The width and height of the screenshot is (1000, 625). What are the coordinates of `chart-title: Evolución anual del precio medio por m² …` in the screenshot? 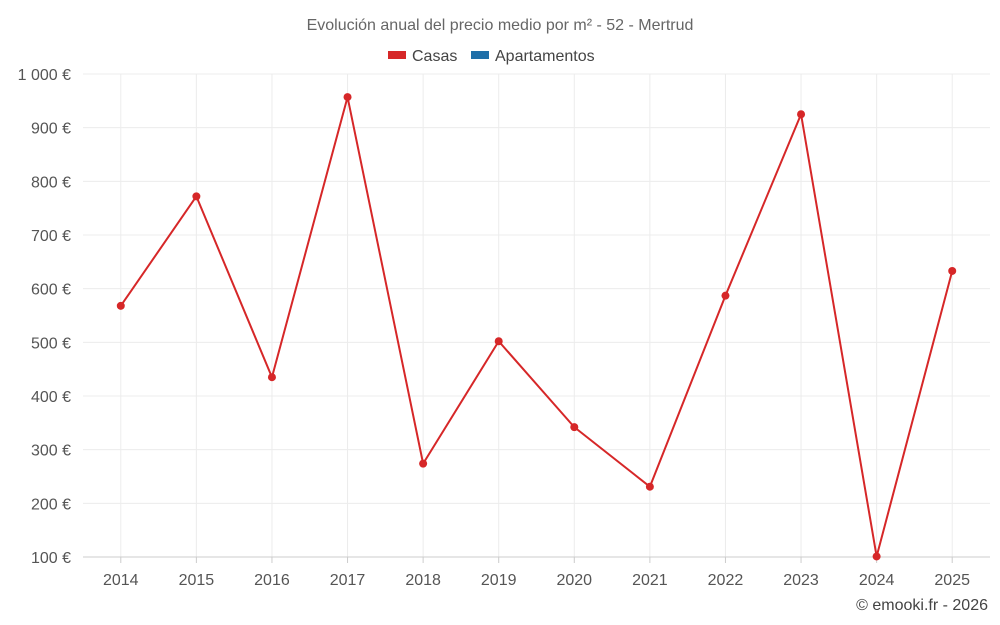 It's located at (500, 25).